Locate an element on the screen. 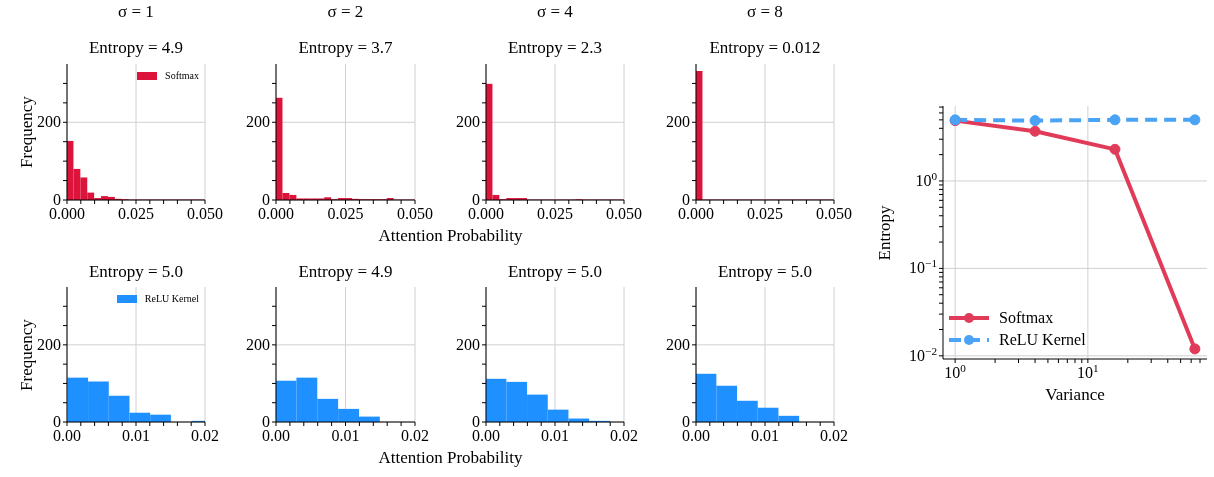  y-axis-title: Entropy is located at coordinates (885, 233).